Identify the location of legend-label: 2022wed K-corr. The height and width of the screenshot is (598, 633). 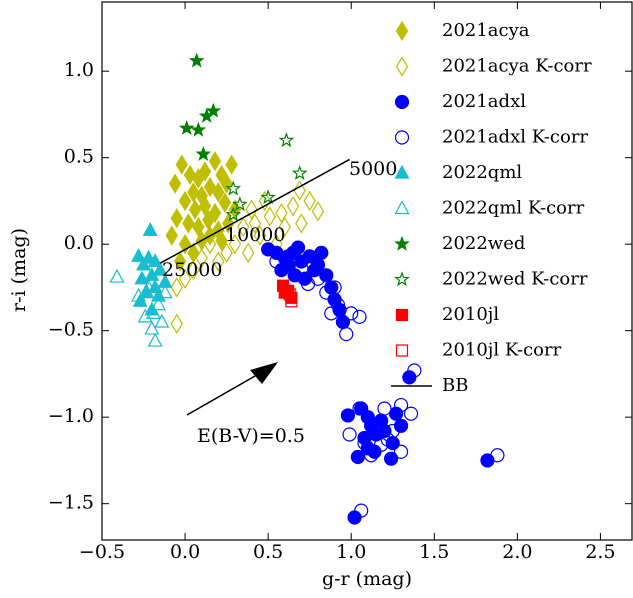
(515, 279).